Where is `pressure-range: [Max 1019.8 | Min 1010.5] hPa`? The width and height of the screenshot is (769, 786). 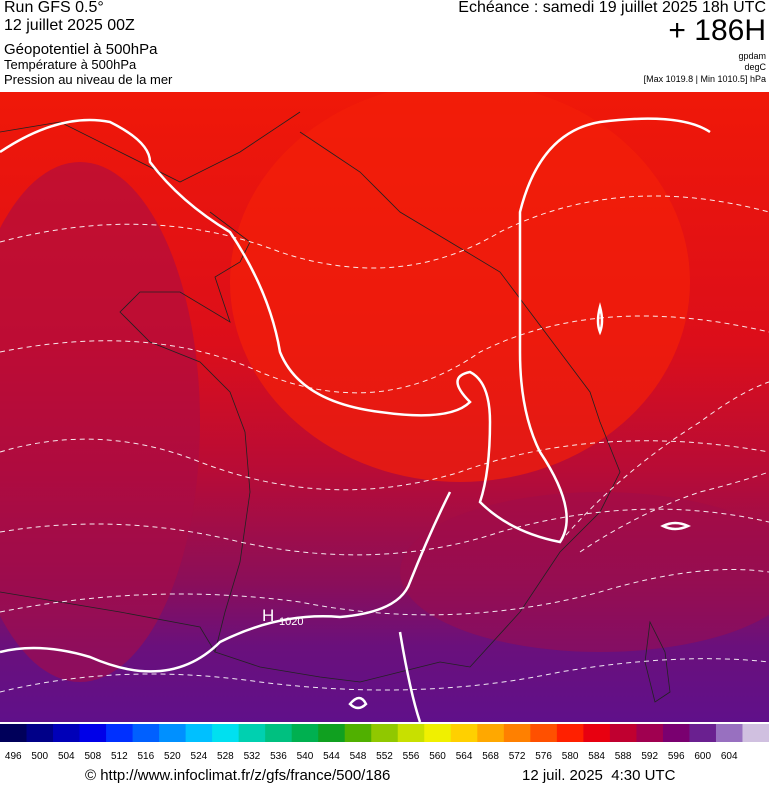 pressure-range: [Max 1019.8 | Min 1010.5] hPa is located at coordinates (704, 79).